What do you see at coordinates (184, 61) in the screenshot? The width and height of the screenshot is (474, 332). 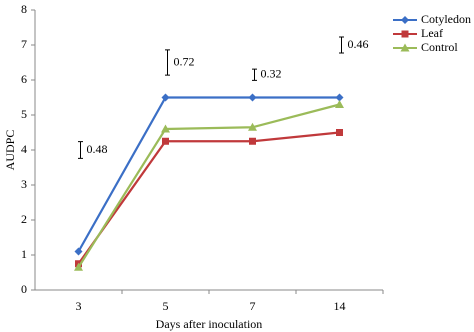 I see `lsd-label: 0.72` at bounding box center [184, 61].